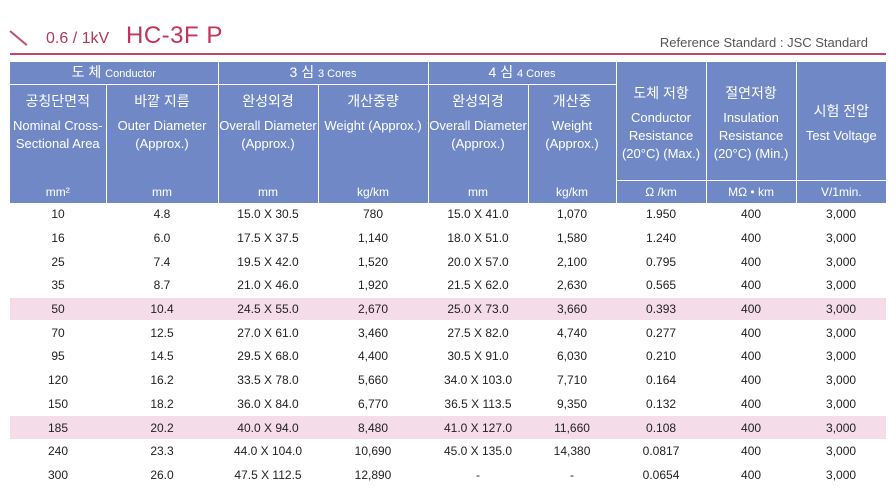 This screenshot has width=896, height=495. Describe the element at coordinates (572, 380) in the screenshot. I see `table-cell: 7,710` at that location.